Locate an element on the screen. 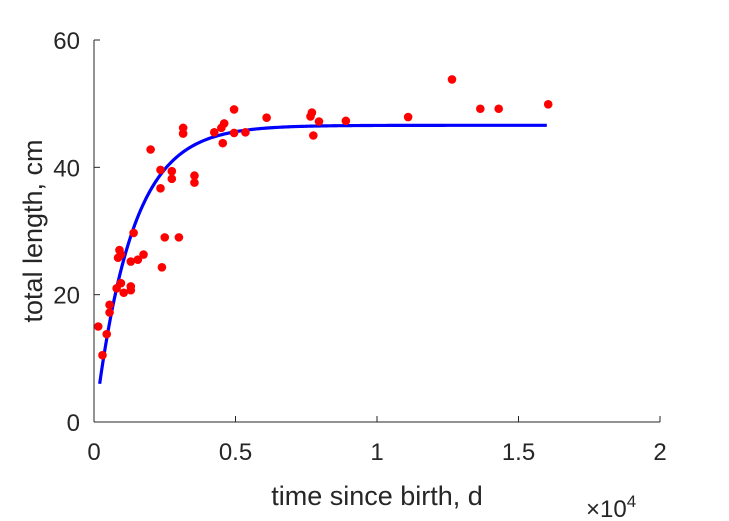 The width and height of the screenshot is (729, 521). y-tick-label: 40 is located at coordinates (66, 168).